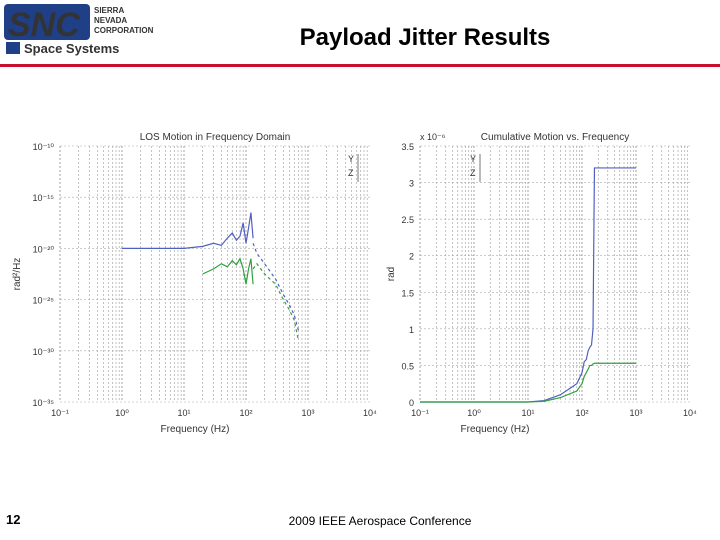  Describe the element at coordinates (44, 198) in the screenshot. I see `y-tick-label: 10⁻¹⁵` at that location.